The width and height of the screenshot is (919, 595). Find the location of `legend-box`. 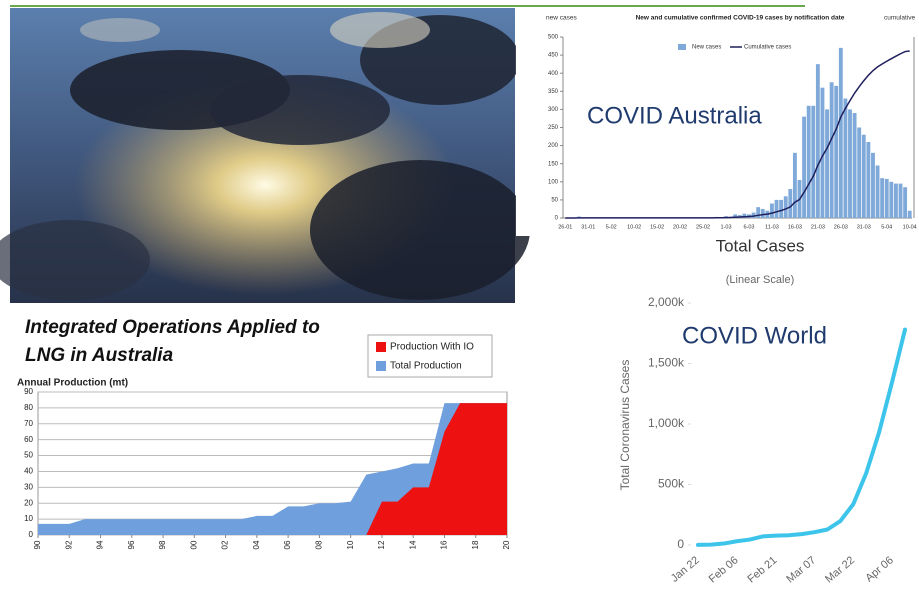

legend-box is located at coordinates (430, 356).